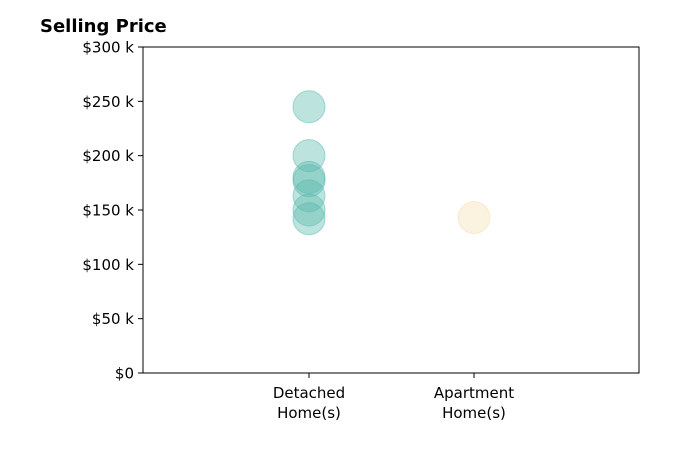  I want to click on y-tick-label: $0, so click(124, 374).